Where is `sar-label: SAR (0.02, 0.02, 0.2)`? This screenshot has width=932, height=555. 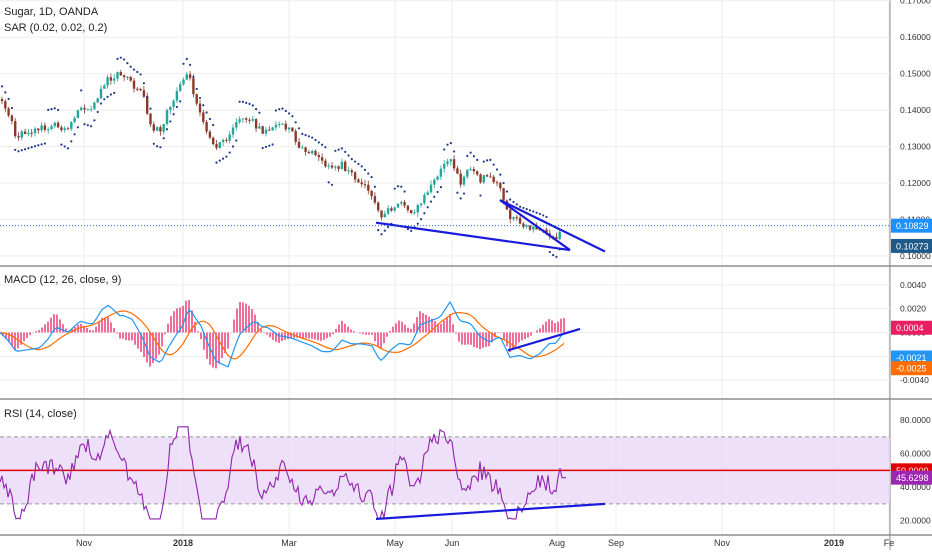
sar-label: SAR (0.02, 0.02, 0.2) is located at coordinates (55, 28).